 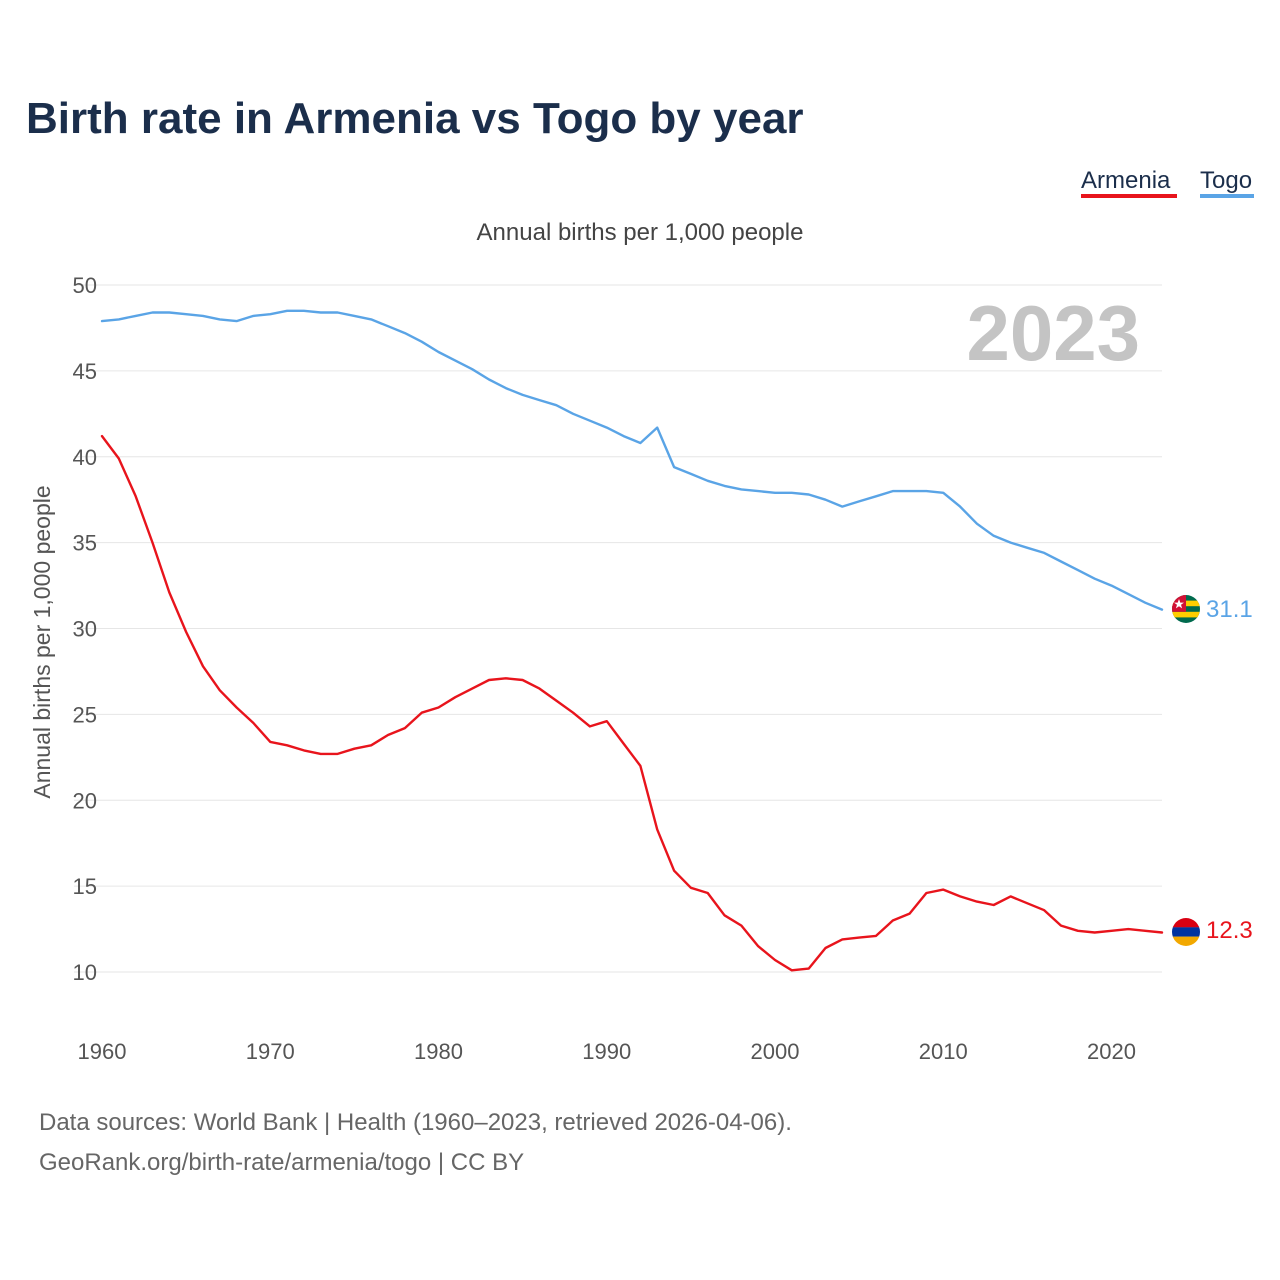 What do you see at coordinates (85, 972) in the screenshot?
I see `y-tick-10: 10` at bounding box center [85, 972].